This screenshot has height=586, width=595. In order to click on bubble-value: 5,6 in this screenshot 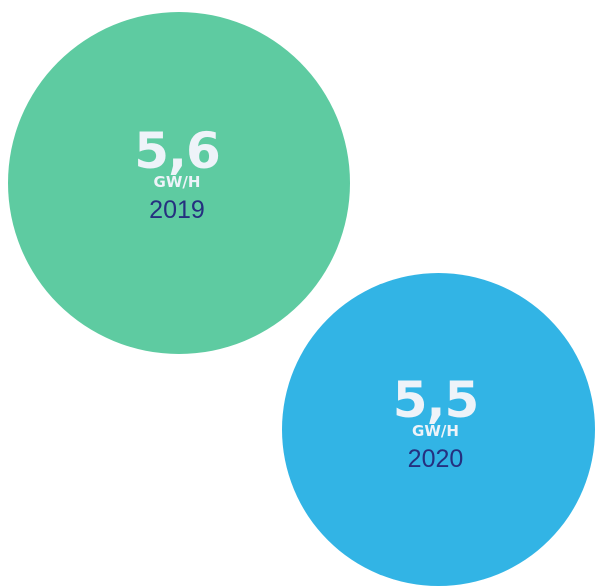, I will do `click(177, 151)`.